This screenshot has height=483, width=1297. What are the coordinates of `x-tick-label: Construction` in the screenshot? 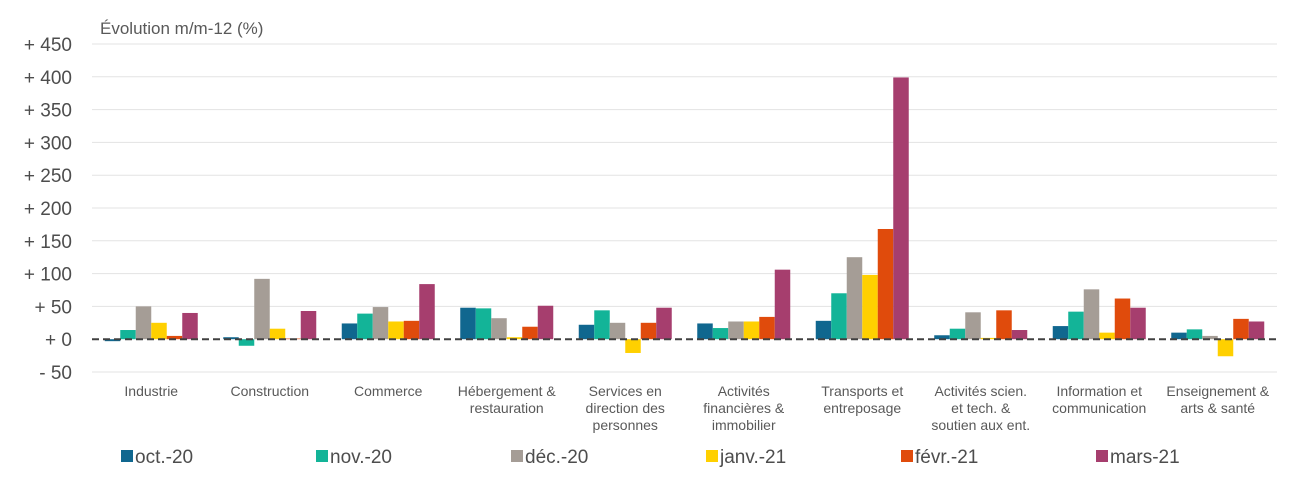 It's located at (269, 391).